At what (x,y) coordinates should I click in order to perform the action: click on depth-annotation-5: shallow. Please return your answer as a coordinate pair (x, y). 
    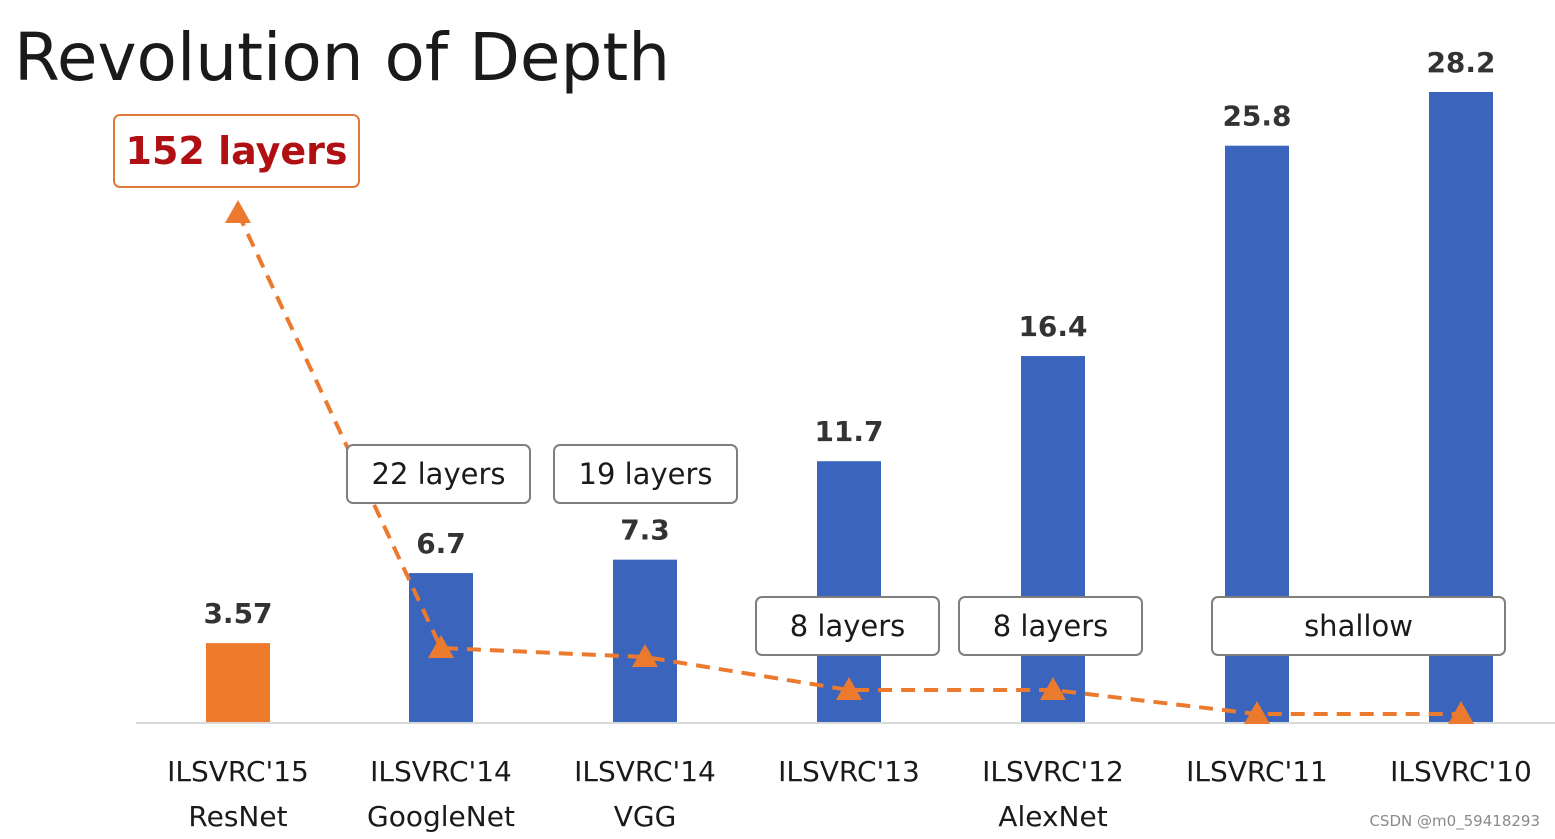
    Looking at the image, I should click on (1358, 626).